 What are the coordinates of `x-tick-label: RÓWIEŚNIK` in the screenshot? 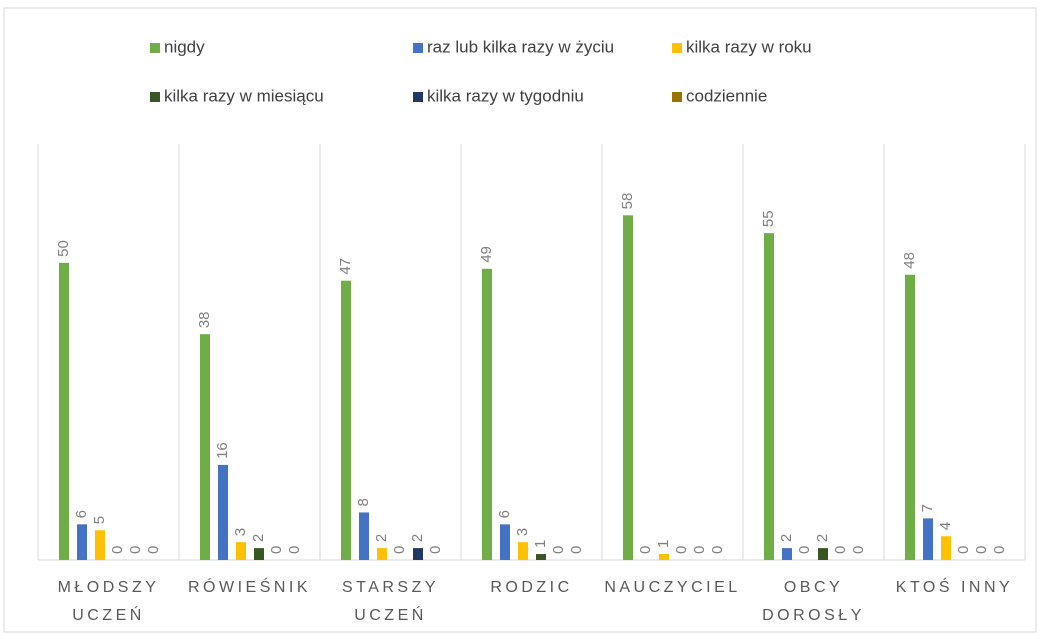 It's located at (249, 587).